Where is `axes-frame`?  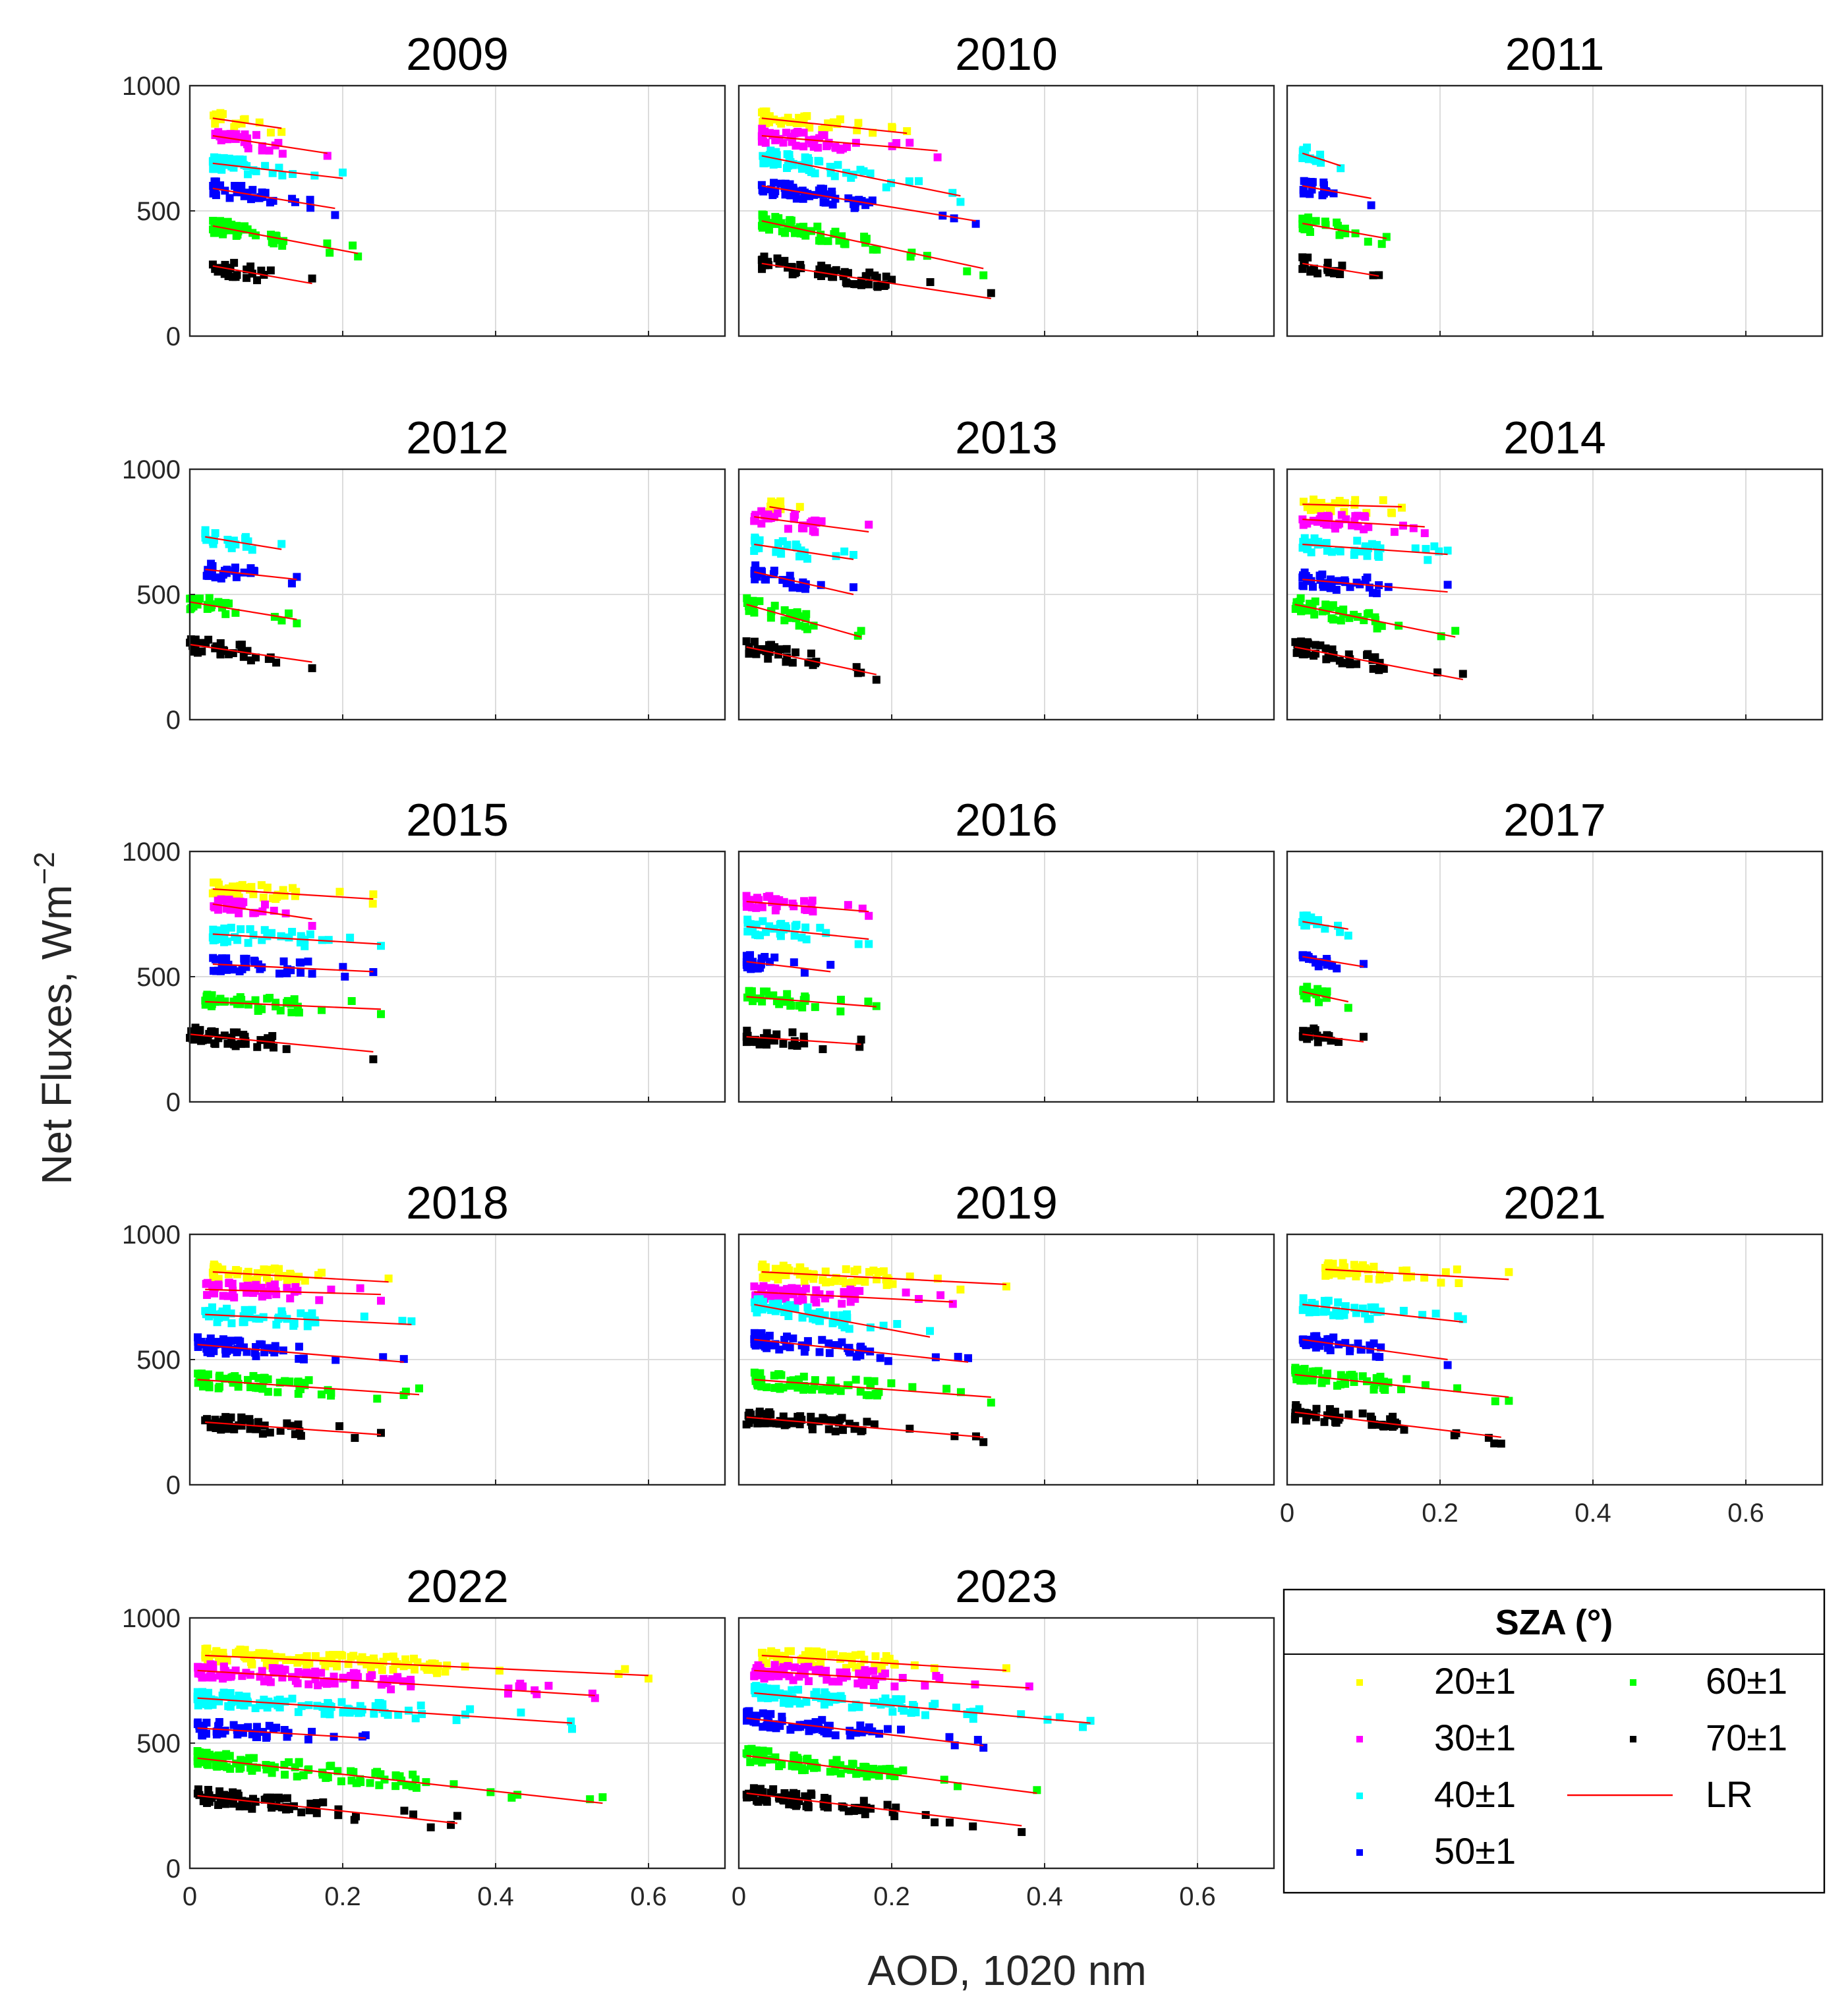
axes-frame is located at coordinates (1006, 977).